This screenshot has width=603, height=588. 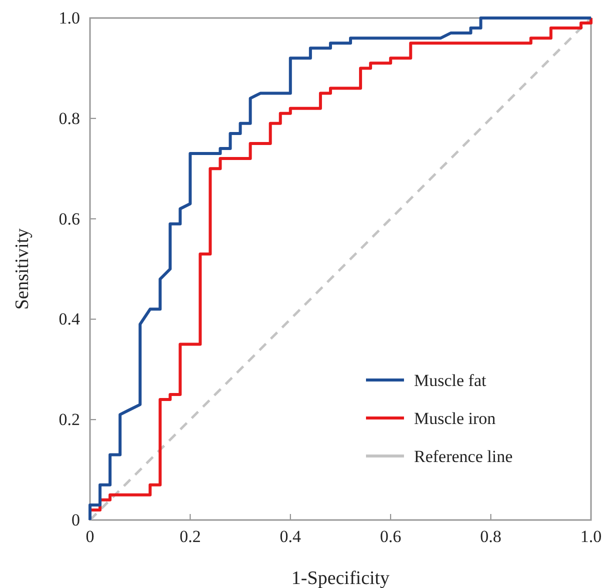 I want to click on y-tick-label: 1.0, so click(x=69, y=18).